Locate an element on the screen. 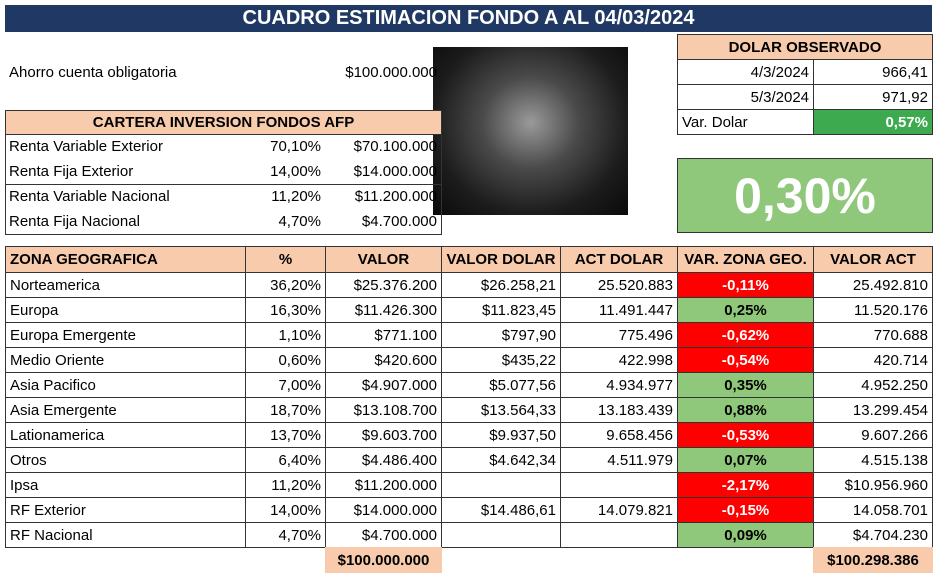 This screenshot has height=585, width=945. table-cell: $4.700.000 is located at coordinates (383, 535).